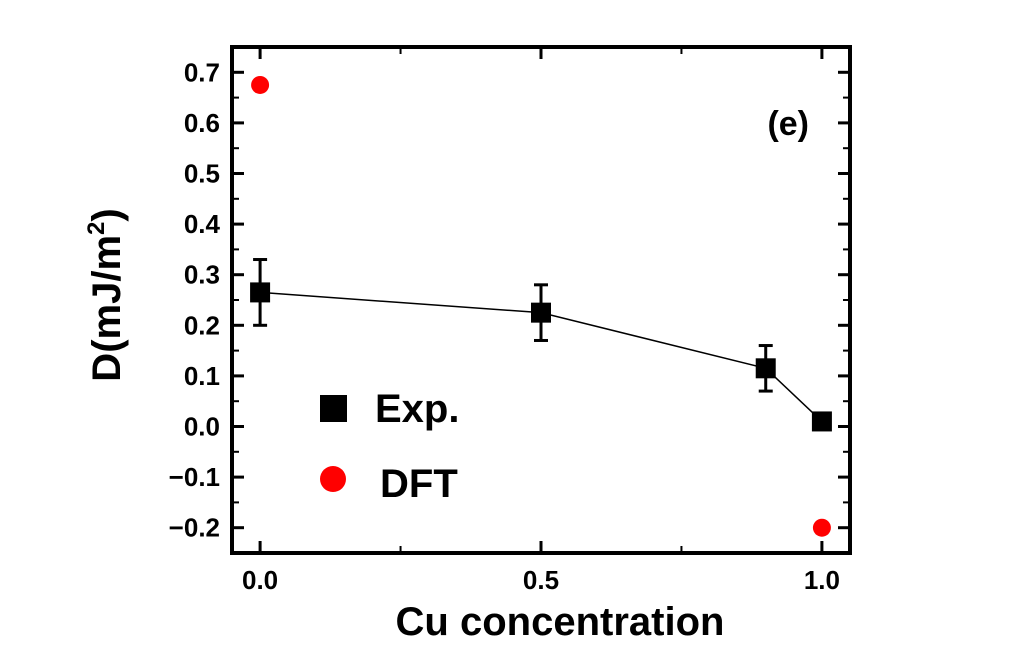  Describe the element at coordinates (202, 275) in the screenshot. I see `y-tick-label: 0.3` at that location.